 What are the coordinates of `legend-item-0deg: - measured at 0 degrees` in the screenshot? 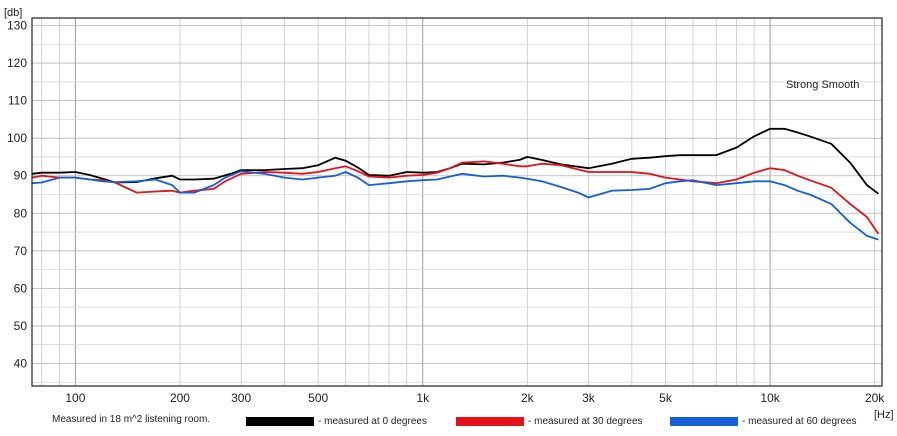 It's located at (336, 421).